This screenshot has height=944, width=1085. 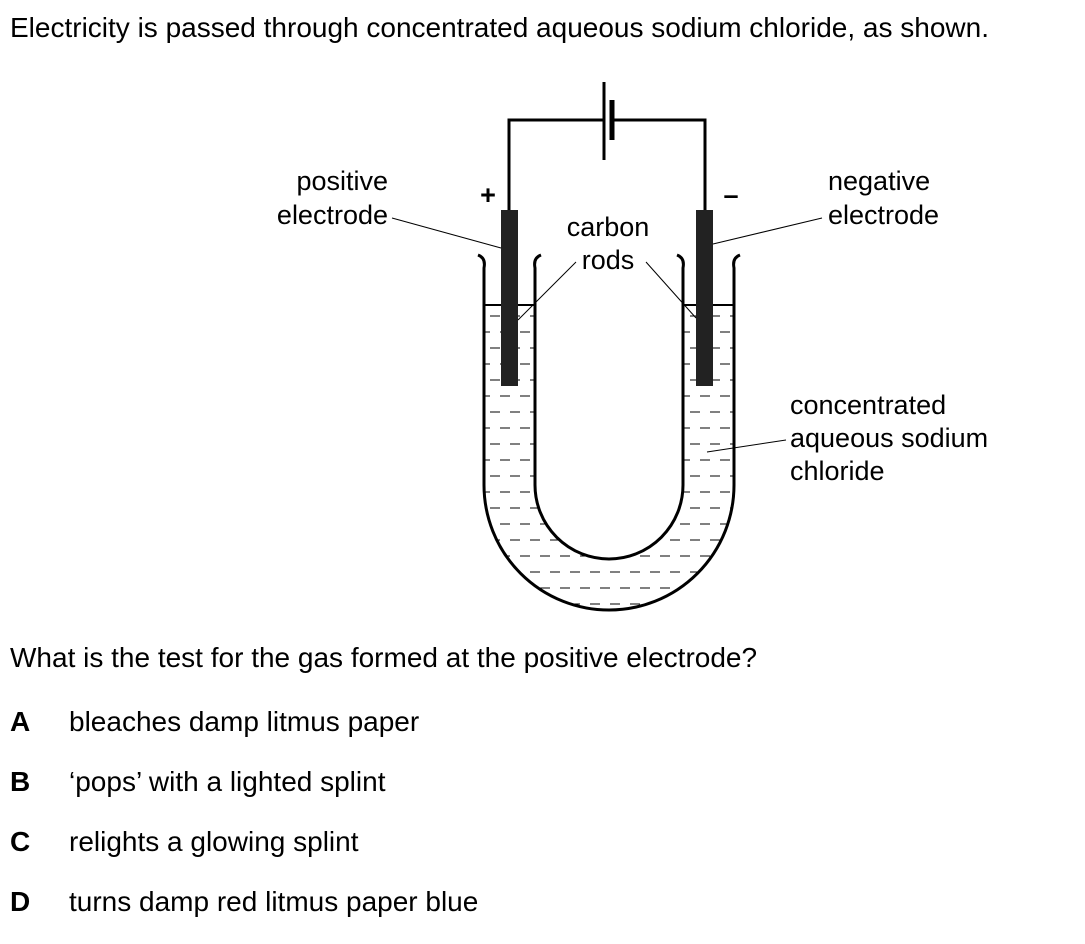 I want to click on option-c: C relights a glowing splint, so click(x=244, y=854).